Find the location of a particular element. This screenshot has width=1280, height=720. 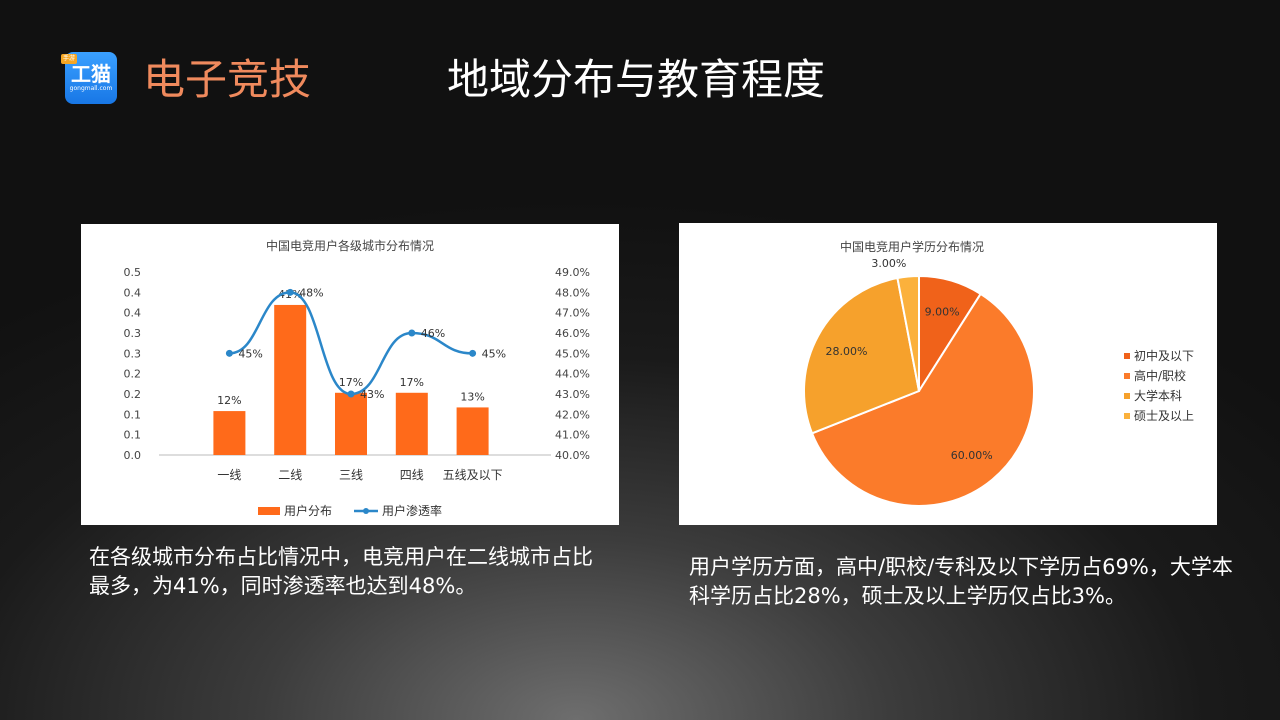

legend-label: 大学本科 is located at coordinates (1158, 395).